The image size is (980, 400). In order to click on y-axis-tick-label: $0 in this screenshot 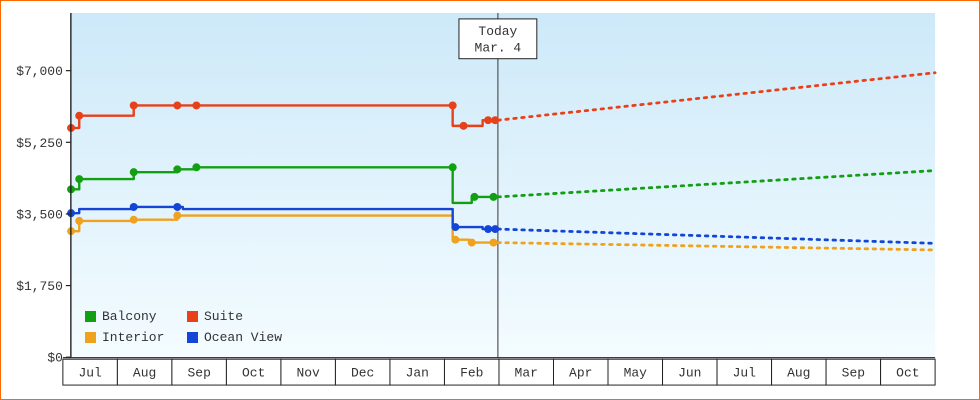, I will do `click(55, 358)`.